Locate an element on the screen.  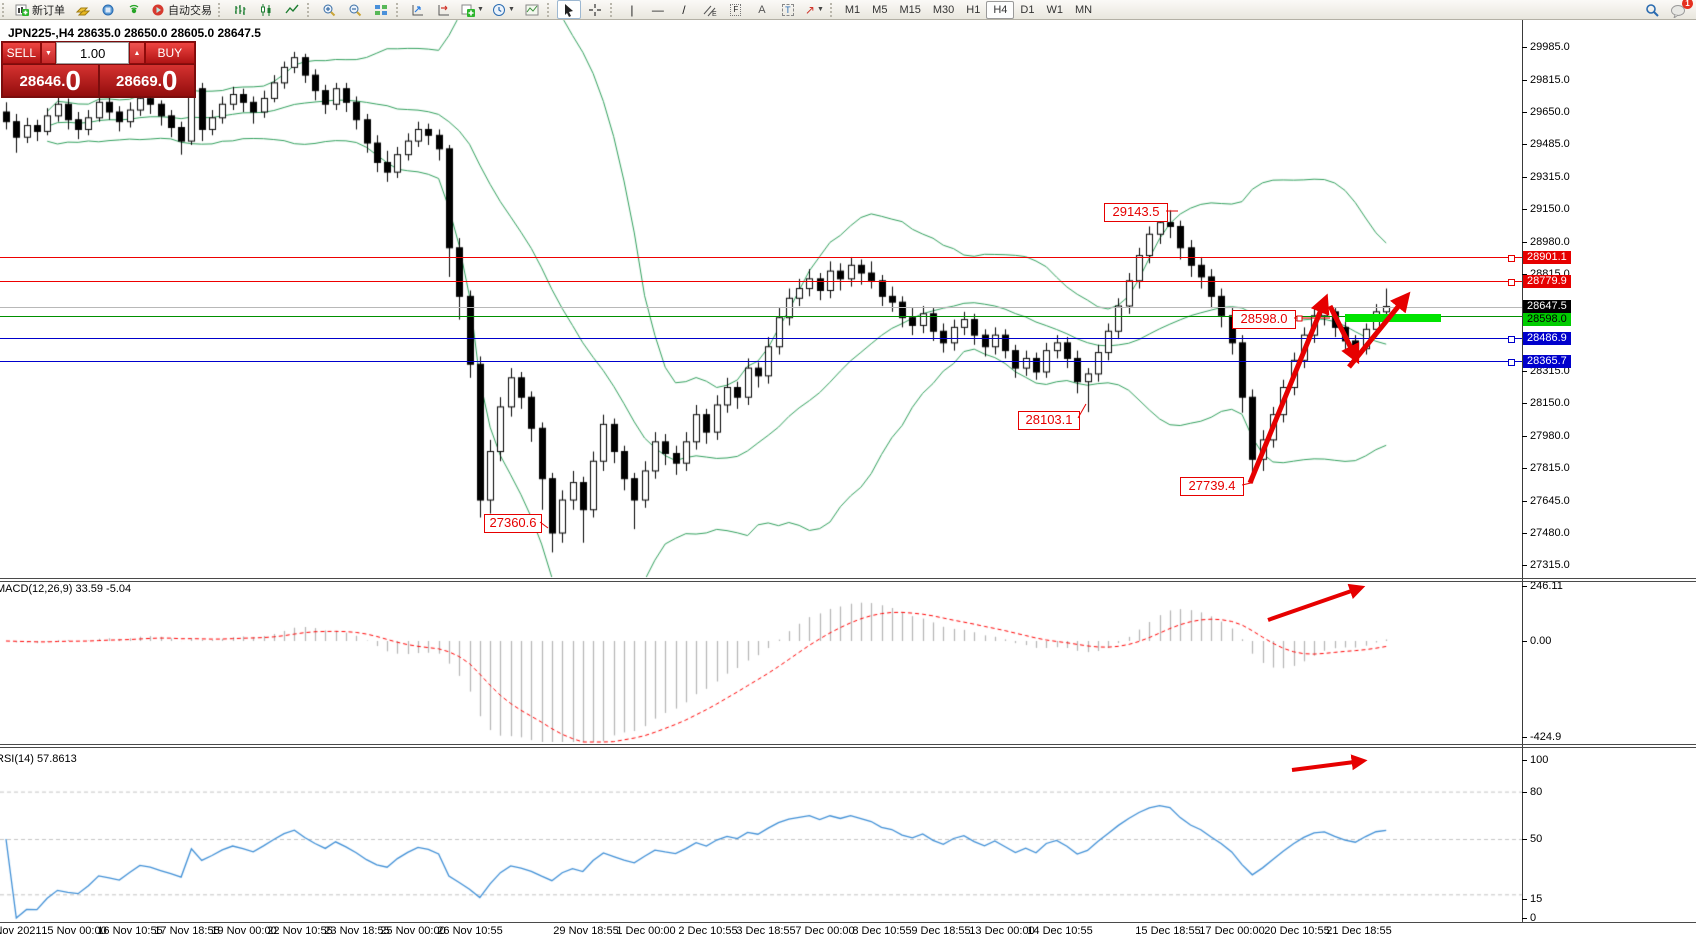
annotation-28598.0: 28598.0 is located at coordinates (1264, 319).